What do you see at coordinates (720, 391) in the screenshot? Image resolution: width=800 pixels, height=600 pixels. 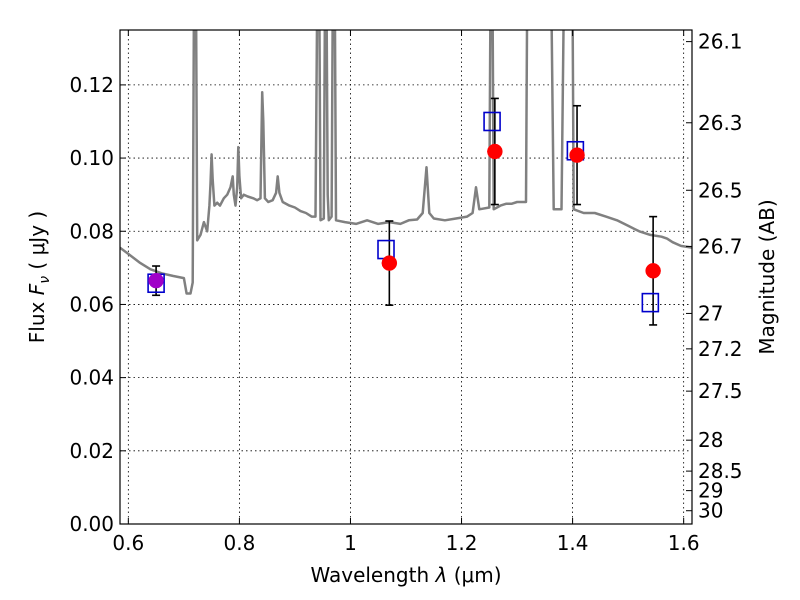 I see `magnitude-tick-label: 27.5` at bounding box center [720, 391].